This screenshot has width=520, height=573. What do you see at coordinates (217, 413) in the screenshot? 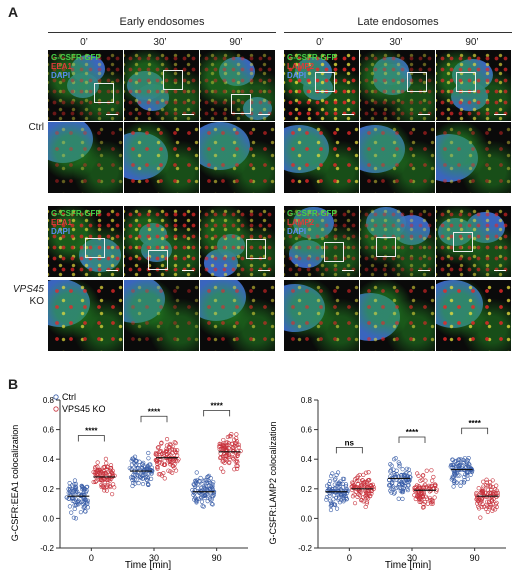
I see `significance-bracket` at bounding box center [217, 413].